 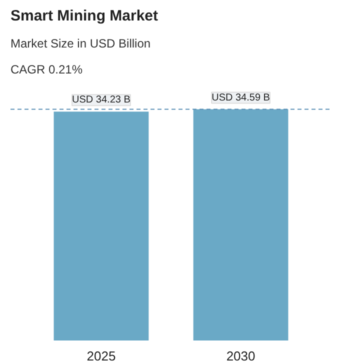 What do you see at coordinates (80, 43) in the screenshot?
I see `chart-subtitle: Market Size in USD Billion` at bounding box center [80, 43].